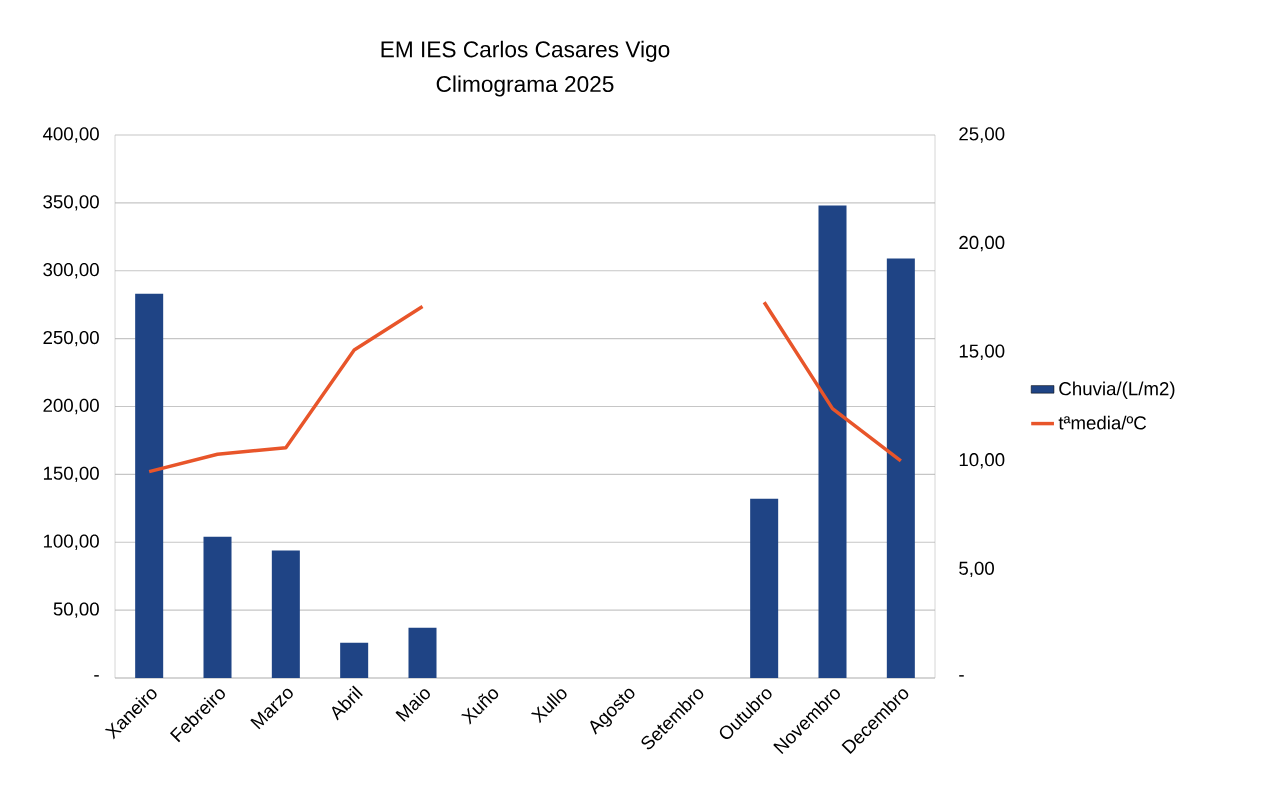 Image resolution: width=1272 pixels, height=806 pixels. I want to click on legend-label: tªmedia/ºC, so click(1102, 422).